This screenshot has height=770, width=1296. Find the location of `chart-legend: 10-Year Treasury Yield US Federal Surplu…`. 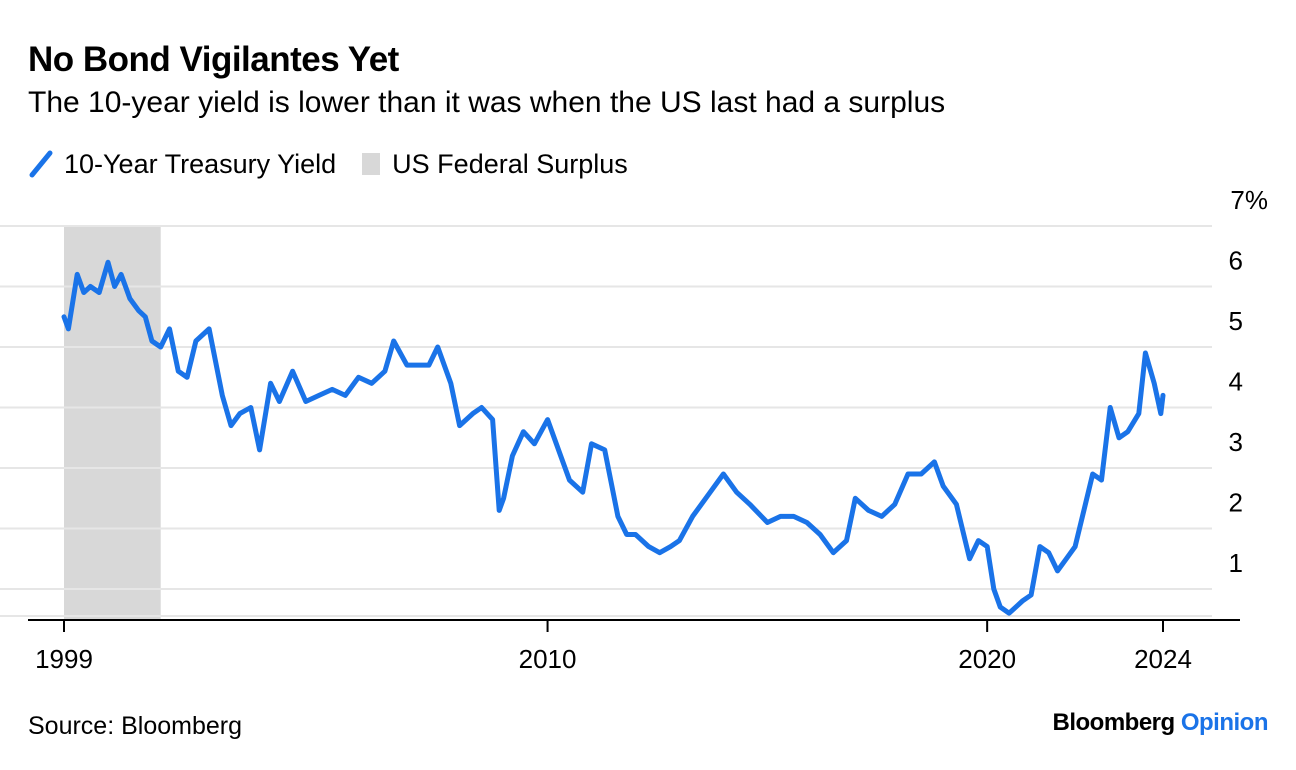

chart-legend: 10-Year Treasury Yield US Federal Surplu… is located at coordinates (341, 164).